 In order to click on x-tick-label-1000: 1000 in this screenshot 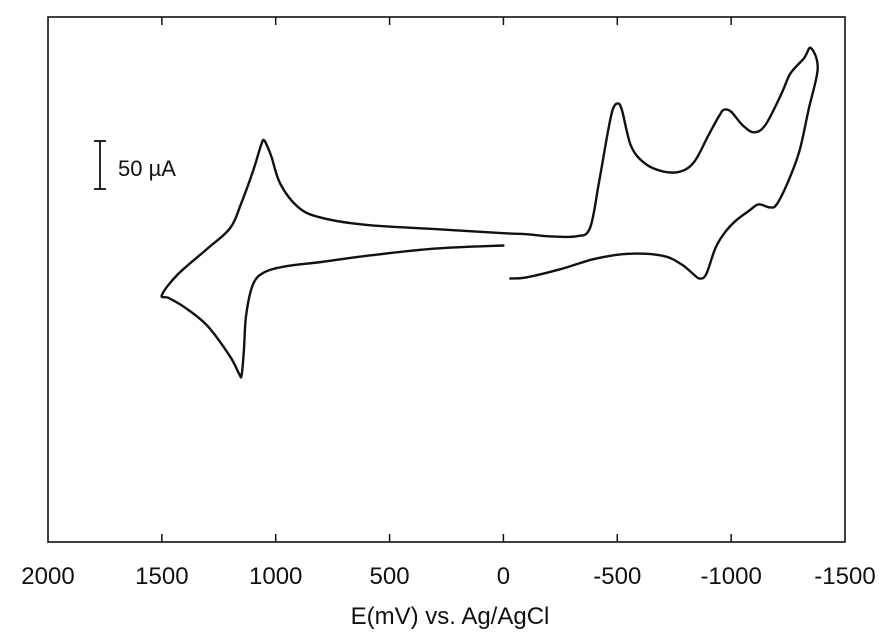, I will do `click(275, 576)`.